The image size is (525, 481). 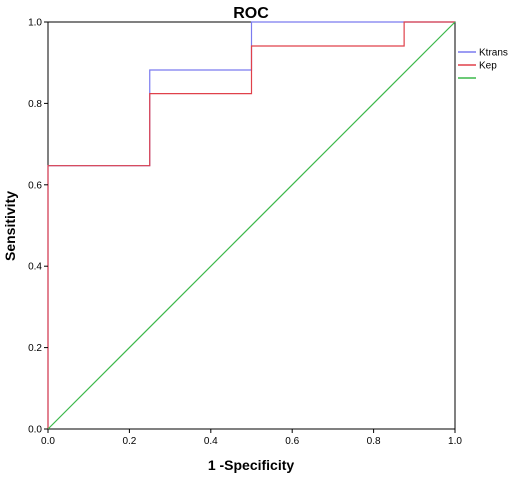 I want to click on legend: Ktrans Kep, so click(x=483, y=63).